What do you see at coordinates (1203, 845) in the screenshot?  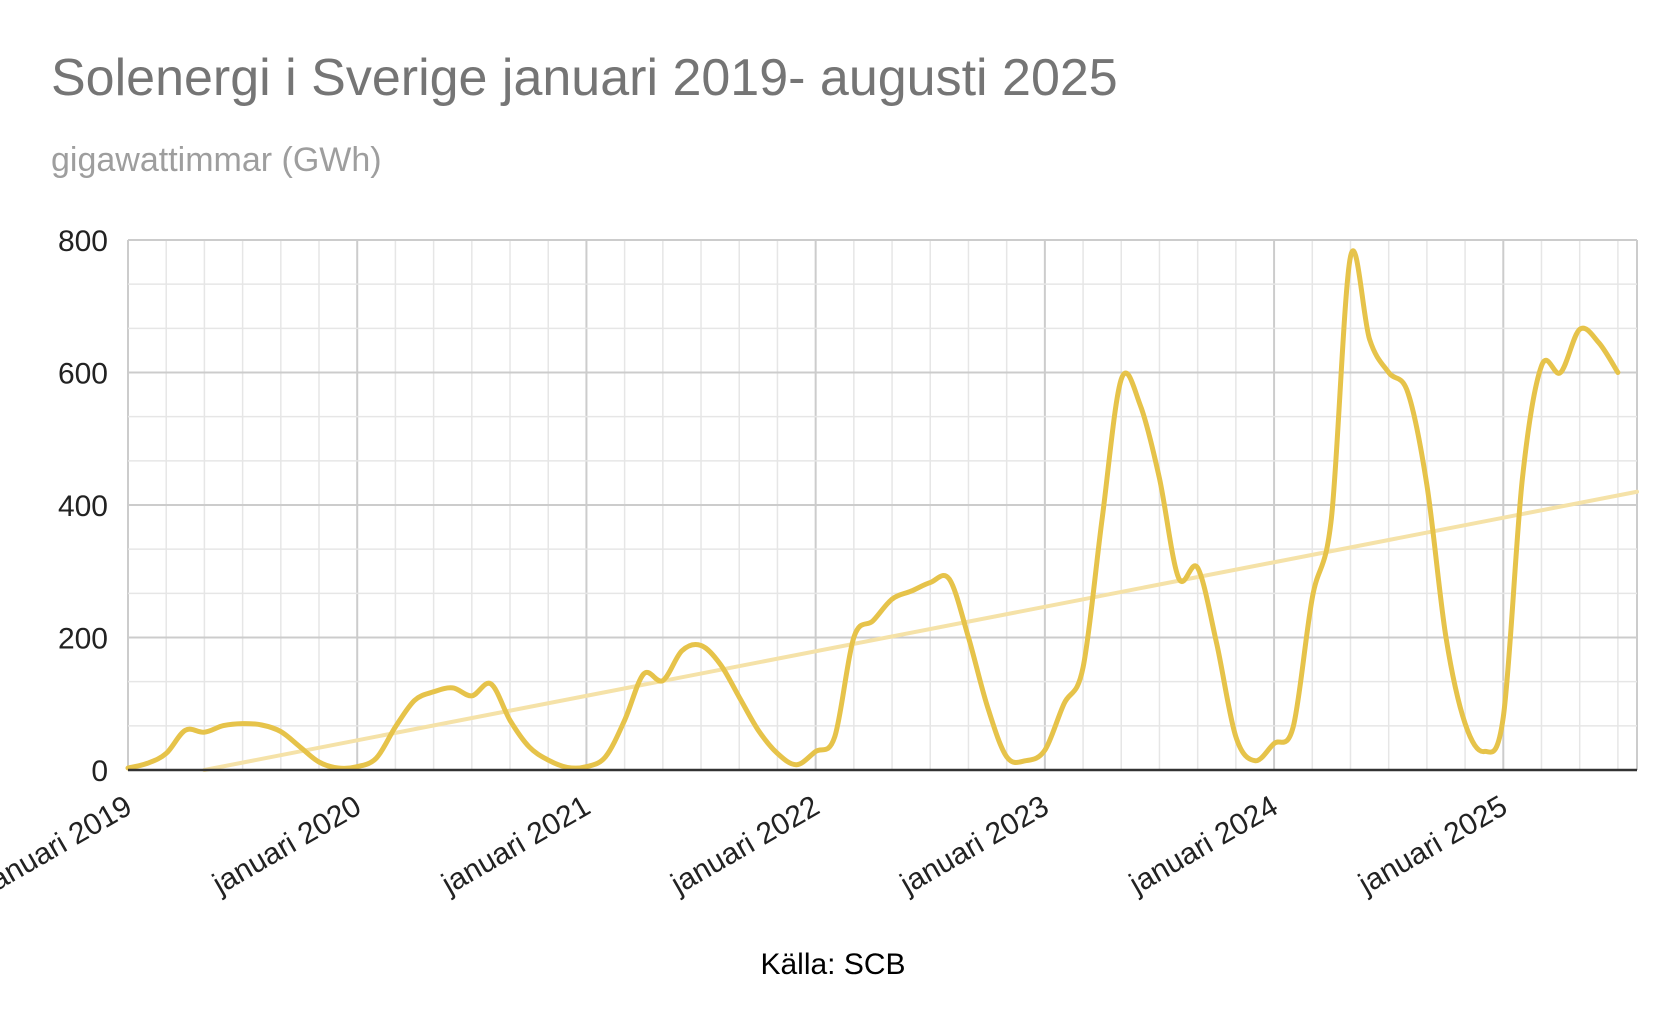 I see `x-tick-label: januari 2024` at bounding box center [1203, 845].